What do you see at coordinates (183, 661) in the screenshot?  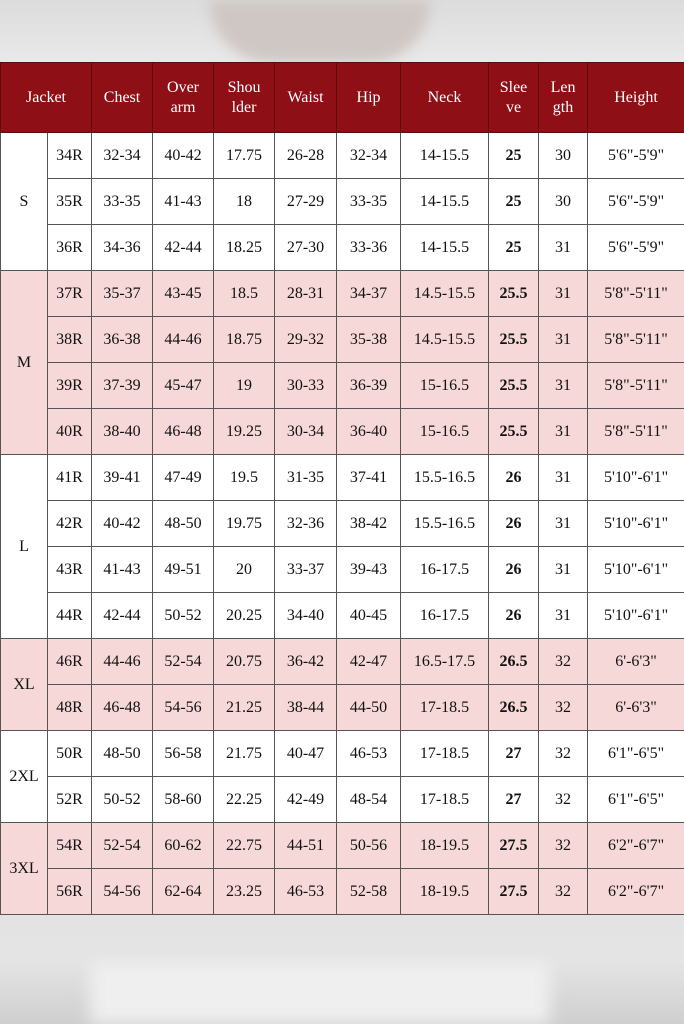 I see `cell-over-arm: 52-54` at bounding box center [183, 661].